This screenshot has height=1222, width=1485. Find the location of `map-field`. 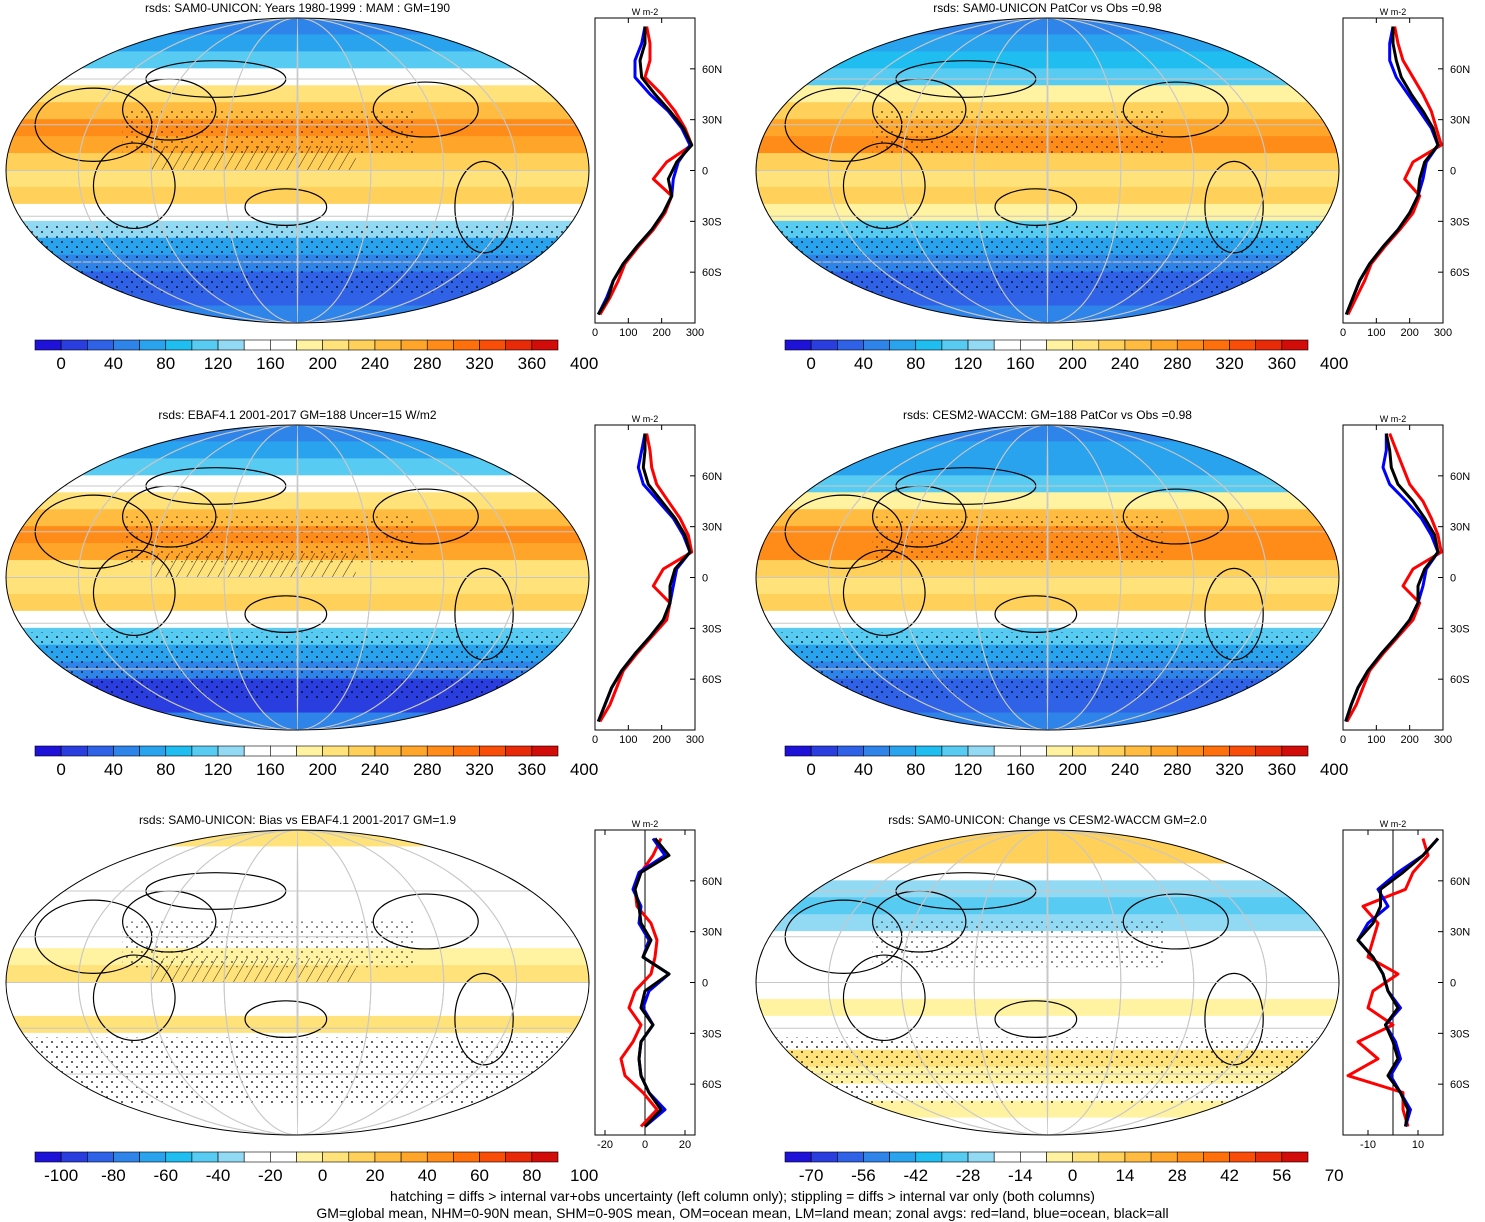

map-field is located at coordinates (297, 171).